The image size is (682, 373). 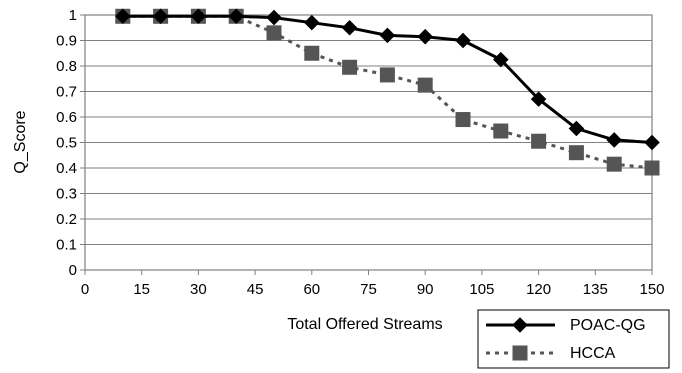 I want to click on x-axis-ticks: 0 15 30 45 60 75 90 105 120 135 150, so click(x=373, y=284).